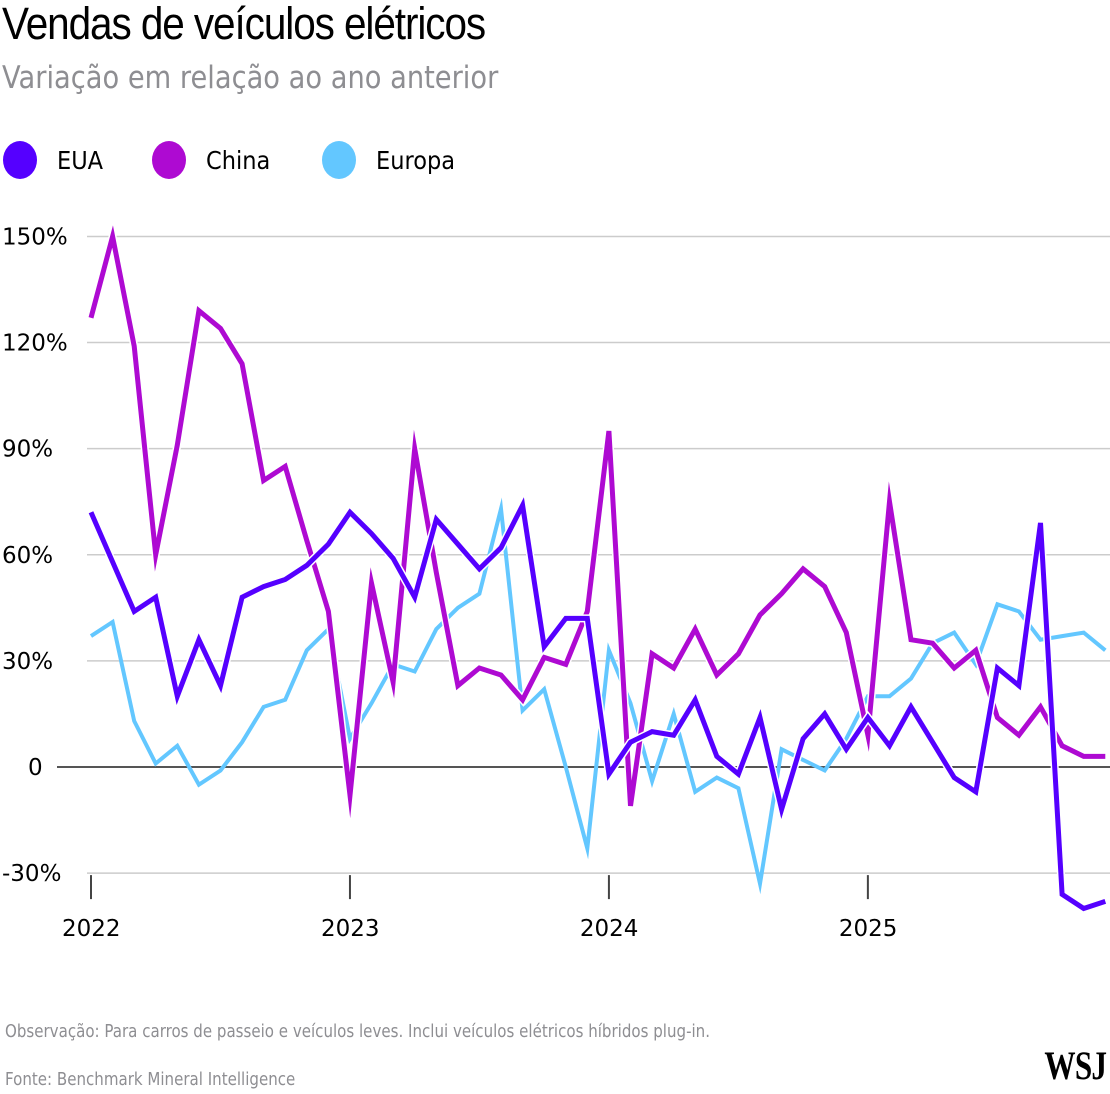  What do you see at coordinates (27, 662) in the screenshot?
I see `y-tick-label: 30%` at bounding box center [27, 662].